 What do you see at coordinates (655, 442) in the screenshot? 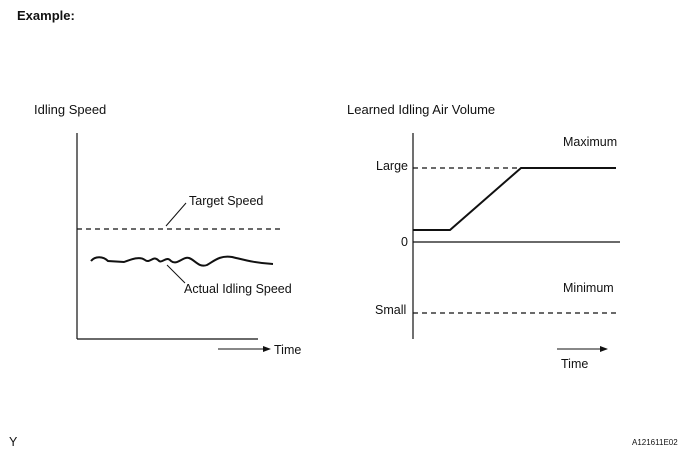
I see `figure-code: A121611E02` at bounding box center [655, 442].